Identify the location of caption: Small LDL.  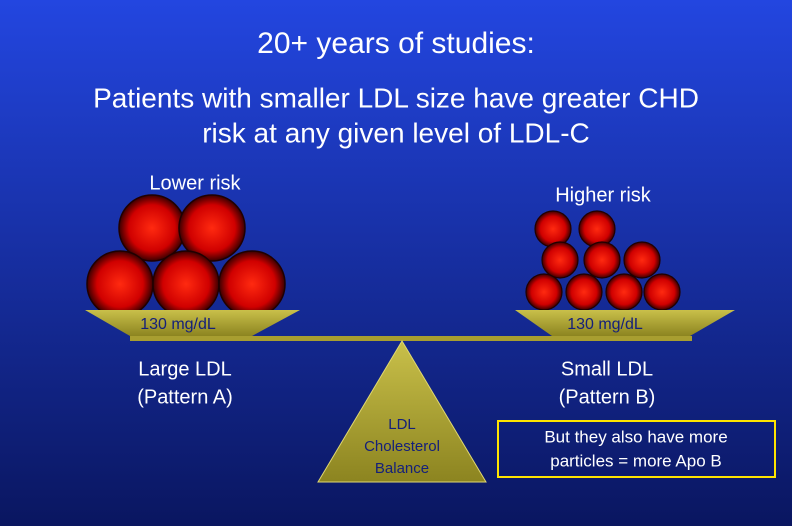
(607, 369).